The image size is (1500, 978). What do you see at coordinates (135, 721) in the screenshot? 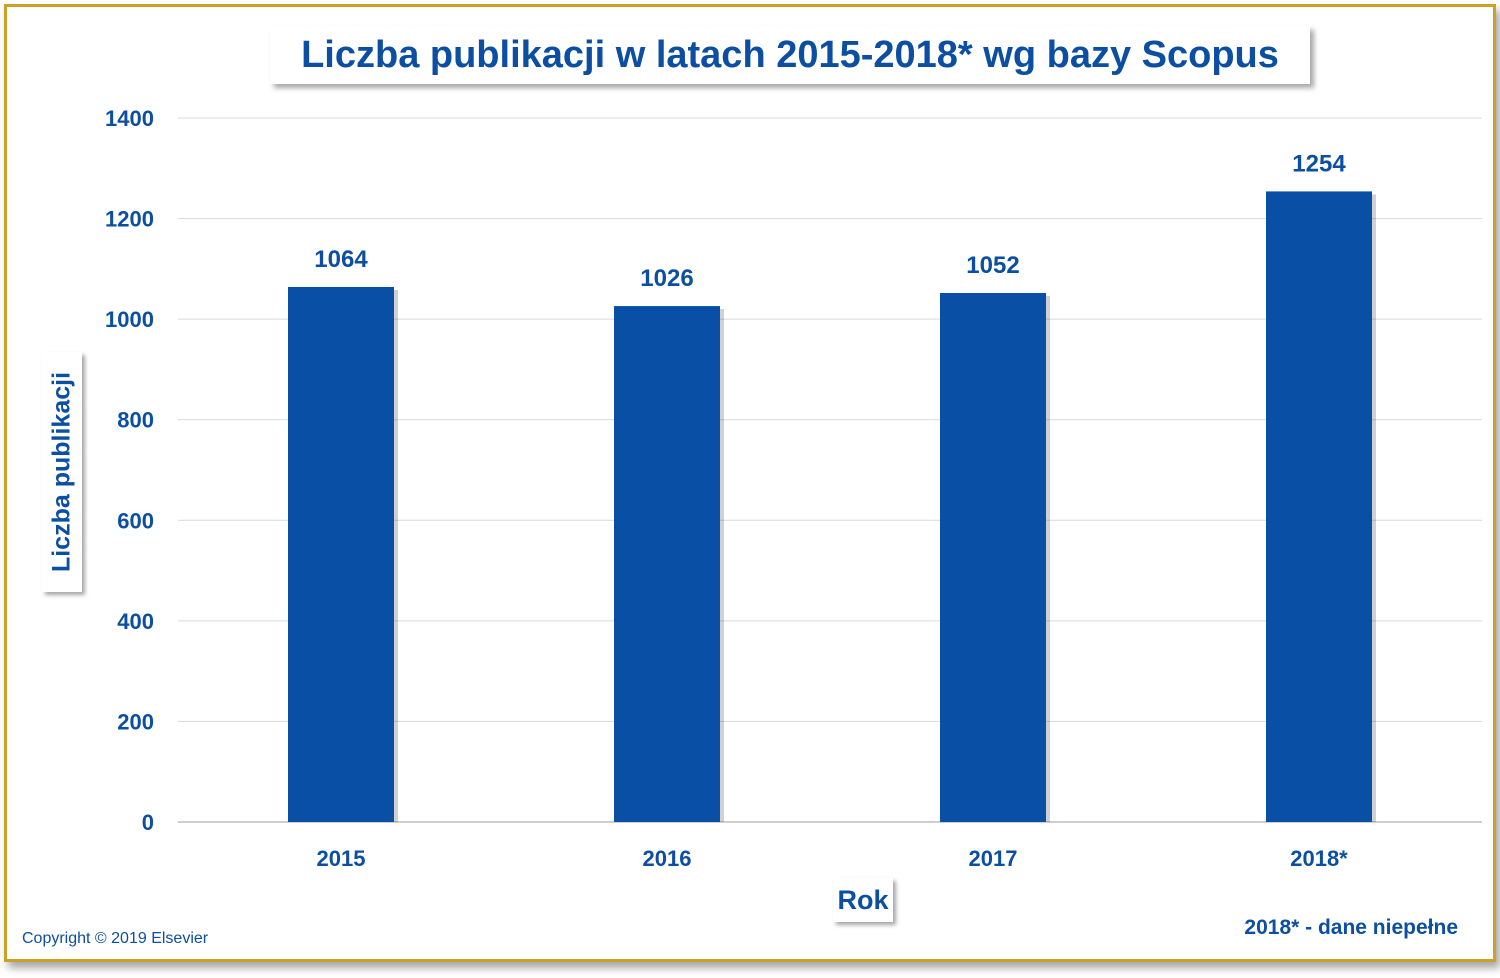
I see `y-tick-label: 200` at bounding box center [135, 721].